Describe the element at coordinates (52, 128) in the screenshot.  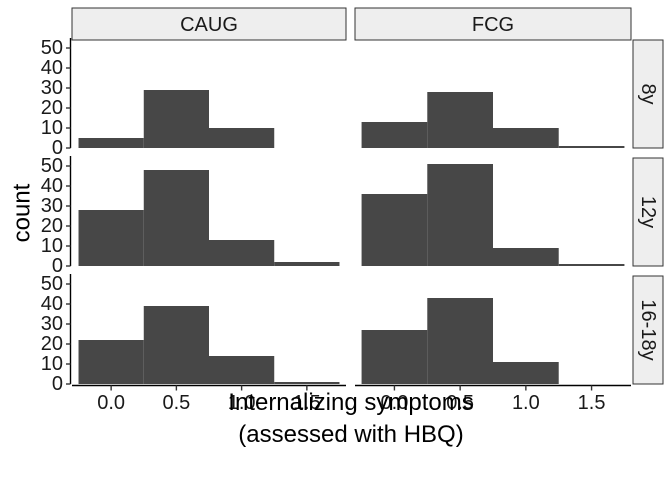
I see `y-tick-label-8y-10: 10` at that location.